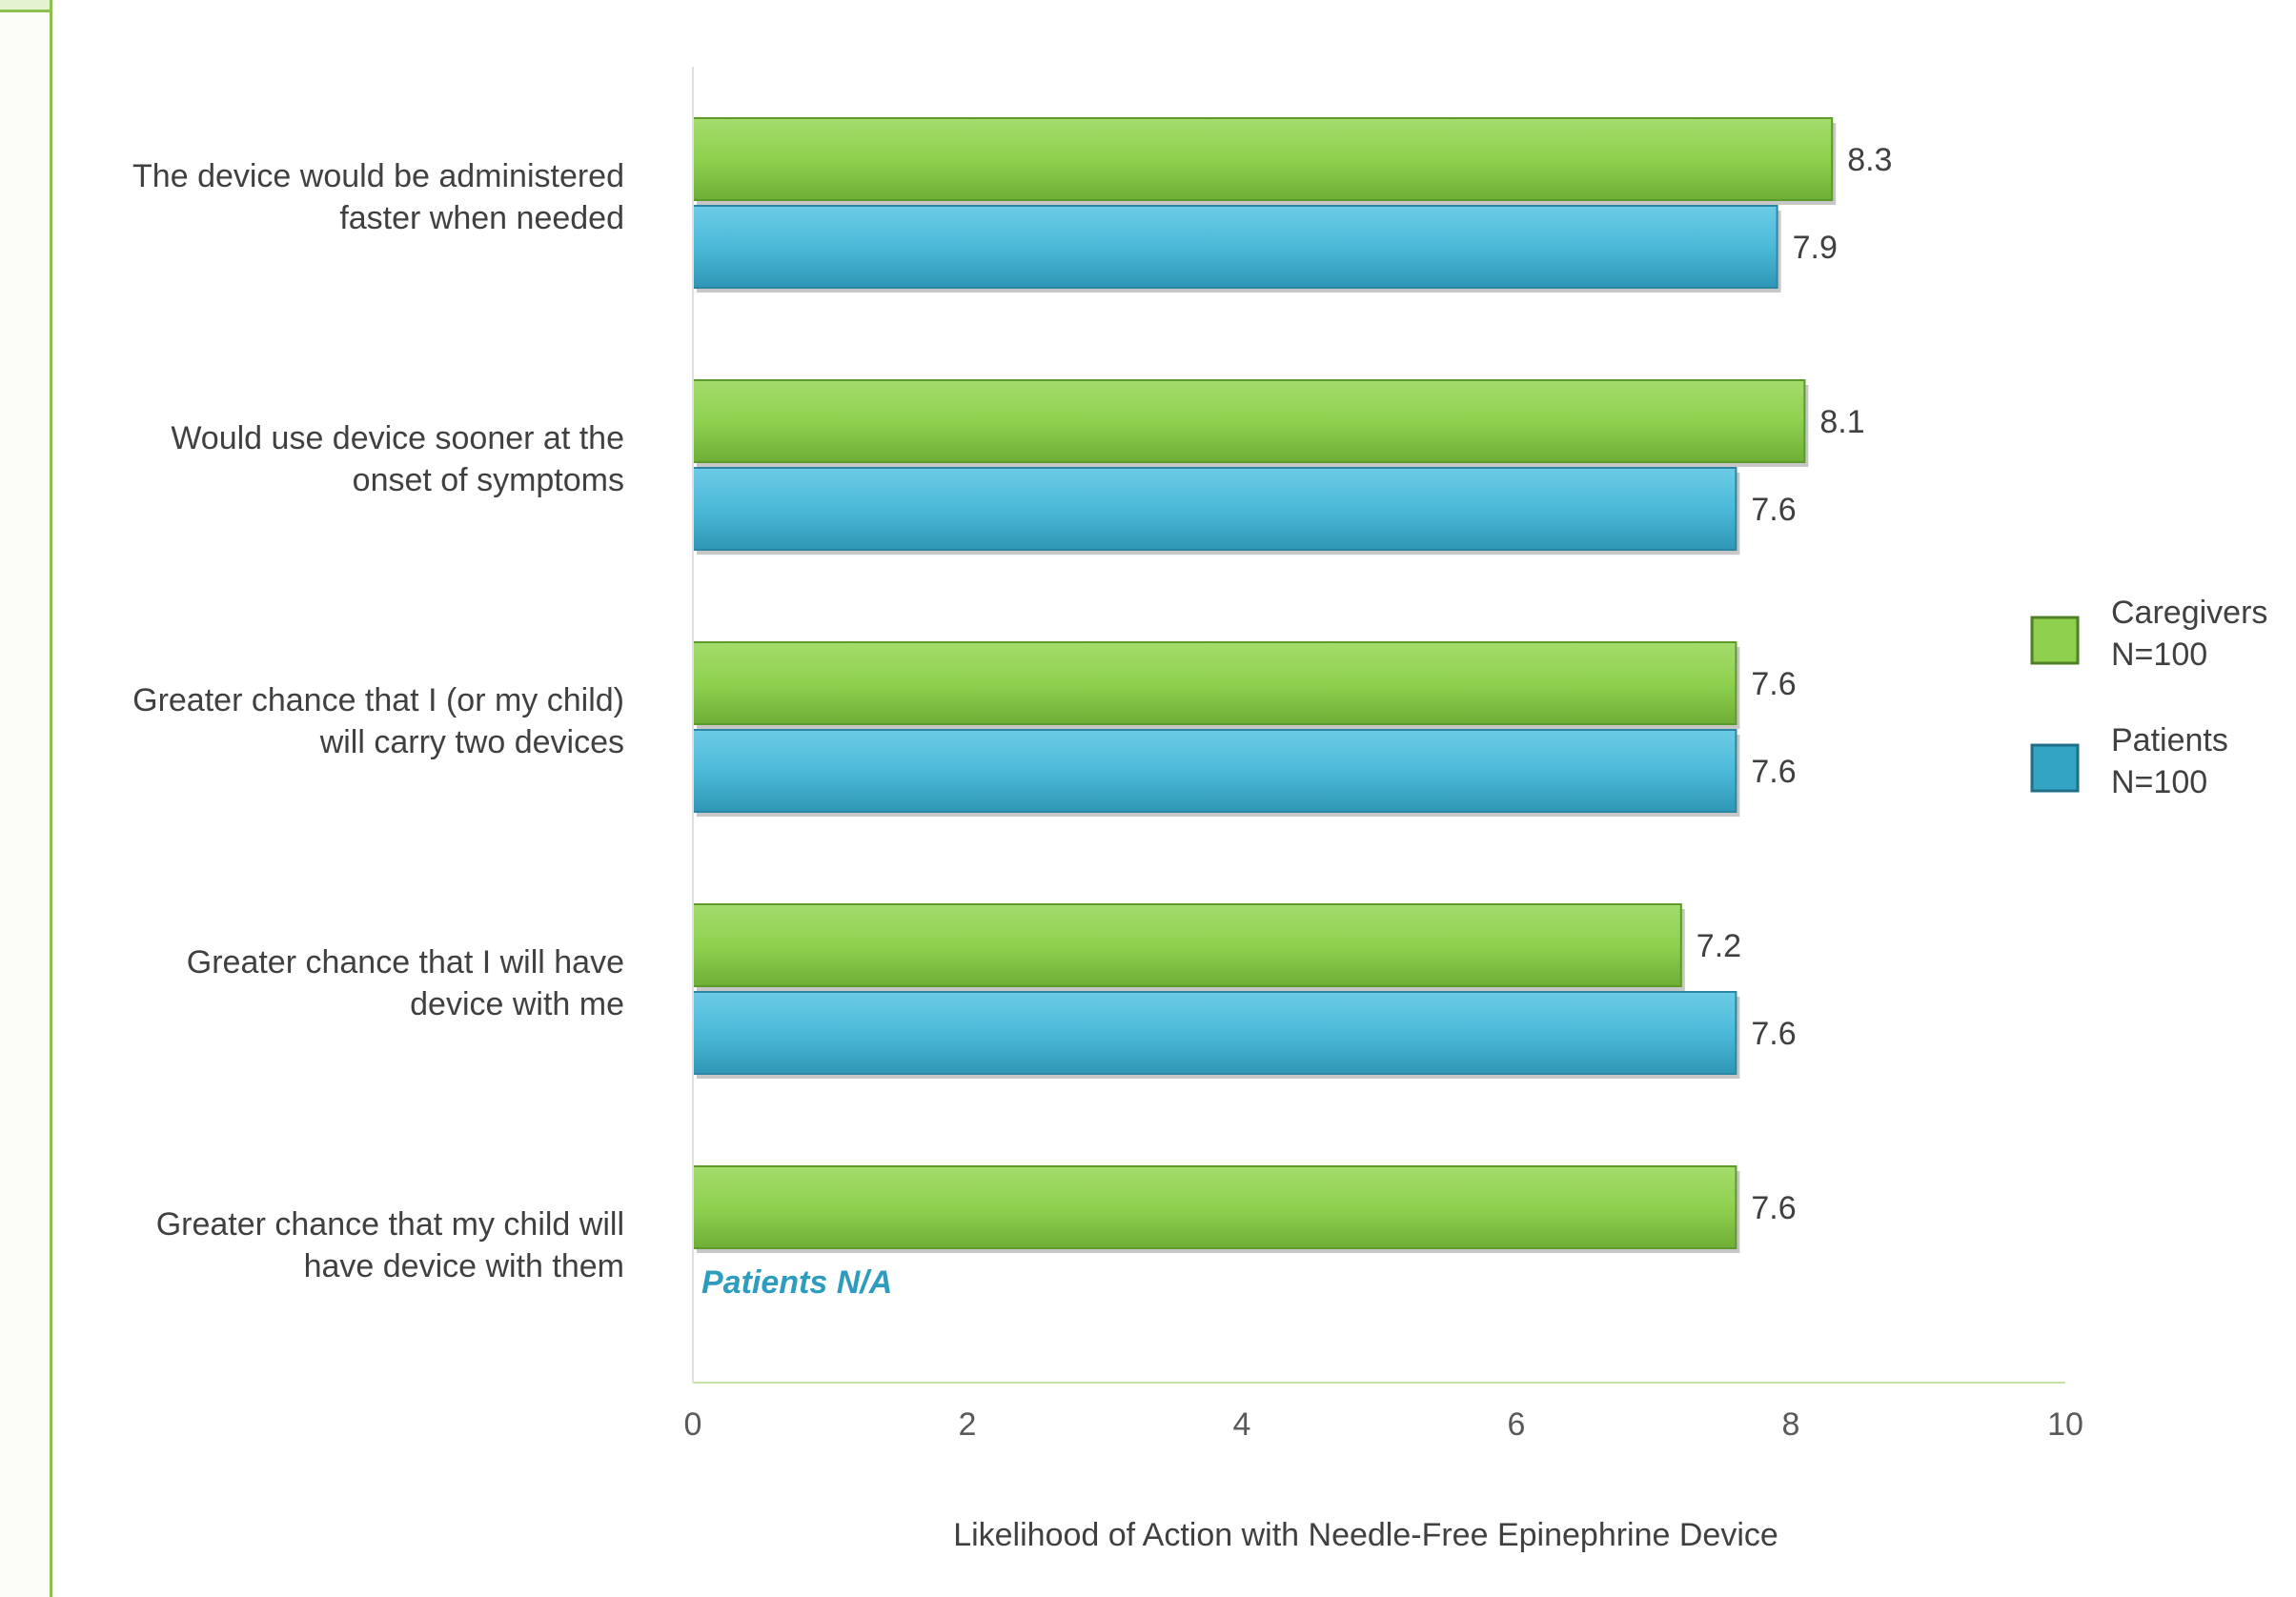  What do you see at coordinates (390, 1224) in the screenshot?
I see `category-label-line: Greater chance that my child will` at bounding box center [390, 1224].